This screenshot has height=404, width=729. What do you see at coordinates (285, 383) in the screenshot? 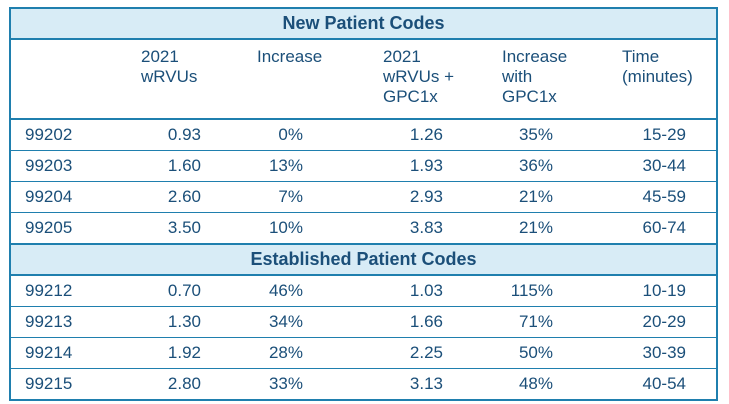
I see `cell-increase: 33%` at bounding box center [285, 383].